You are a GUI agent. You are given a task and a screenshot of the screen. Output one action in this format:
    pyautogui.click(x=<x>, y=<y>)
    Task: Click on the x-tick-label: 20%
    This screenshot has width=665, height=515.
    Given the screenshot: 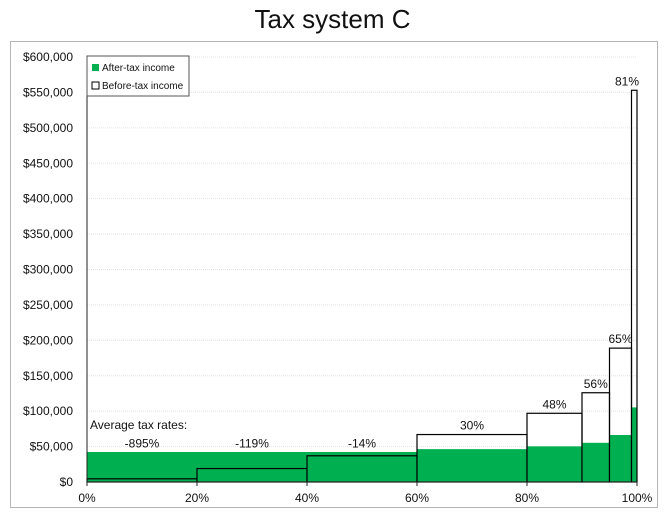 What is the action you would take?
    pyautogui.click(x=197, y=498)
    